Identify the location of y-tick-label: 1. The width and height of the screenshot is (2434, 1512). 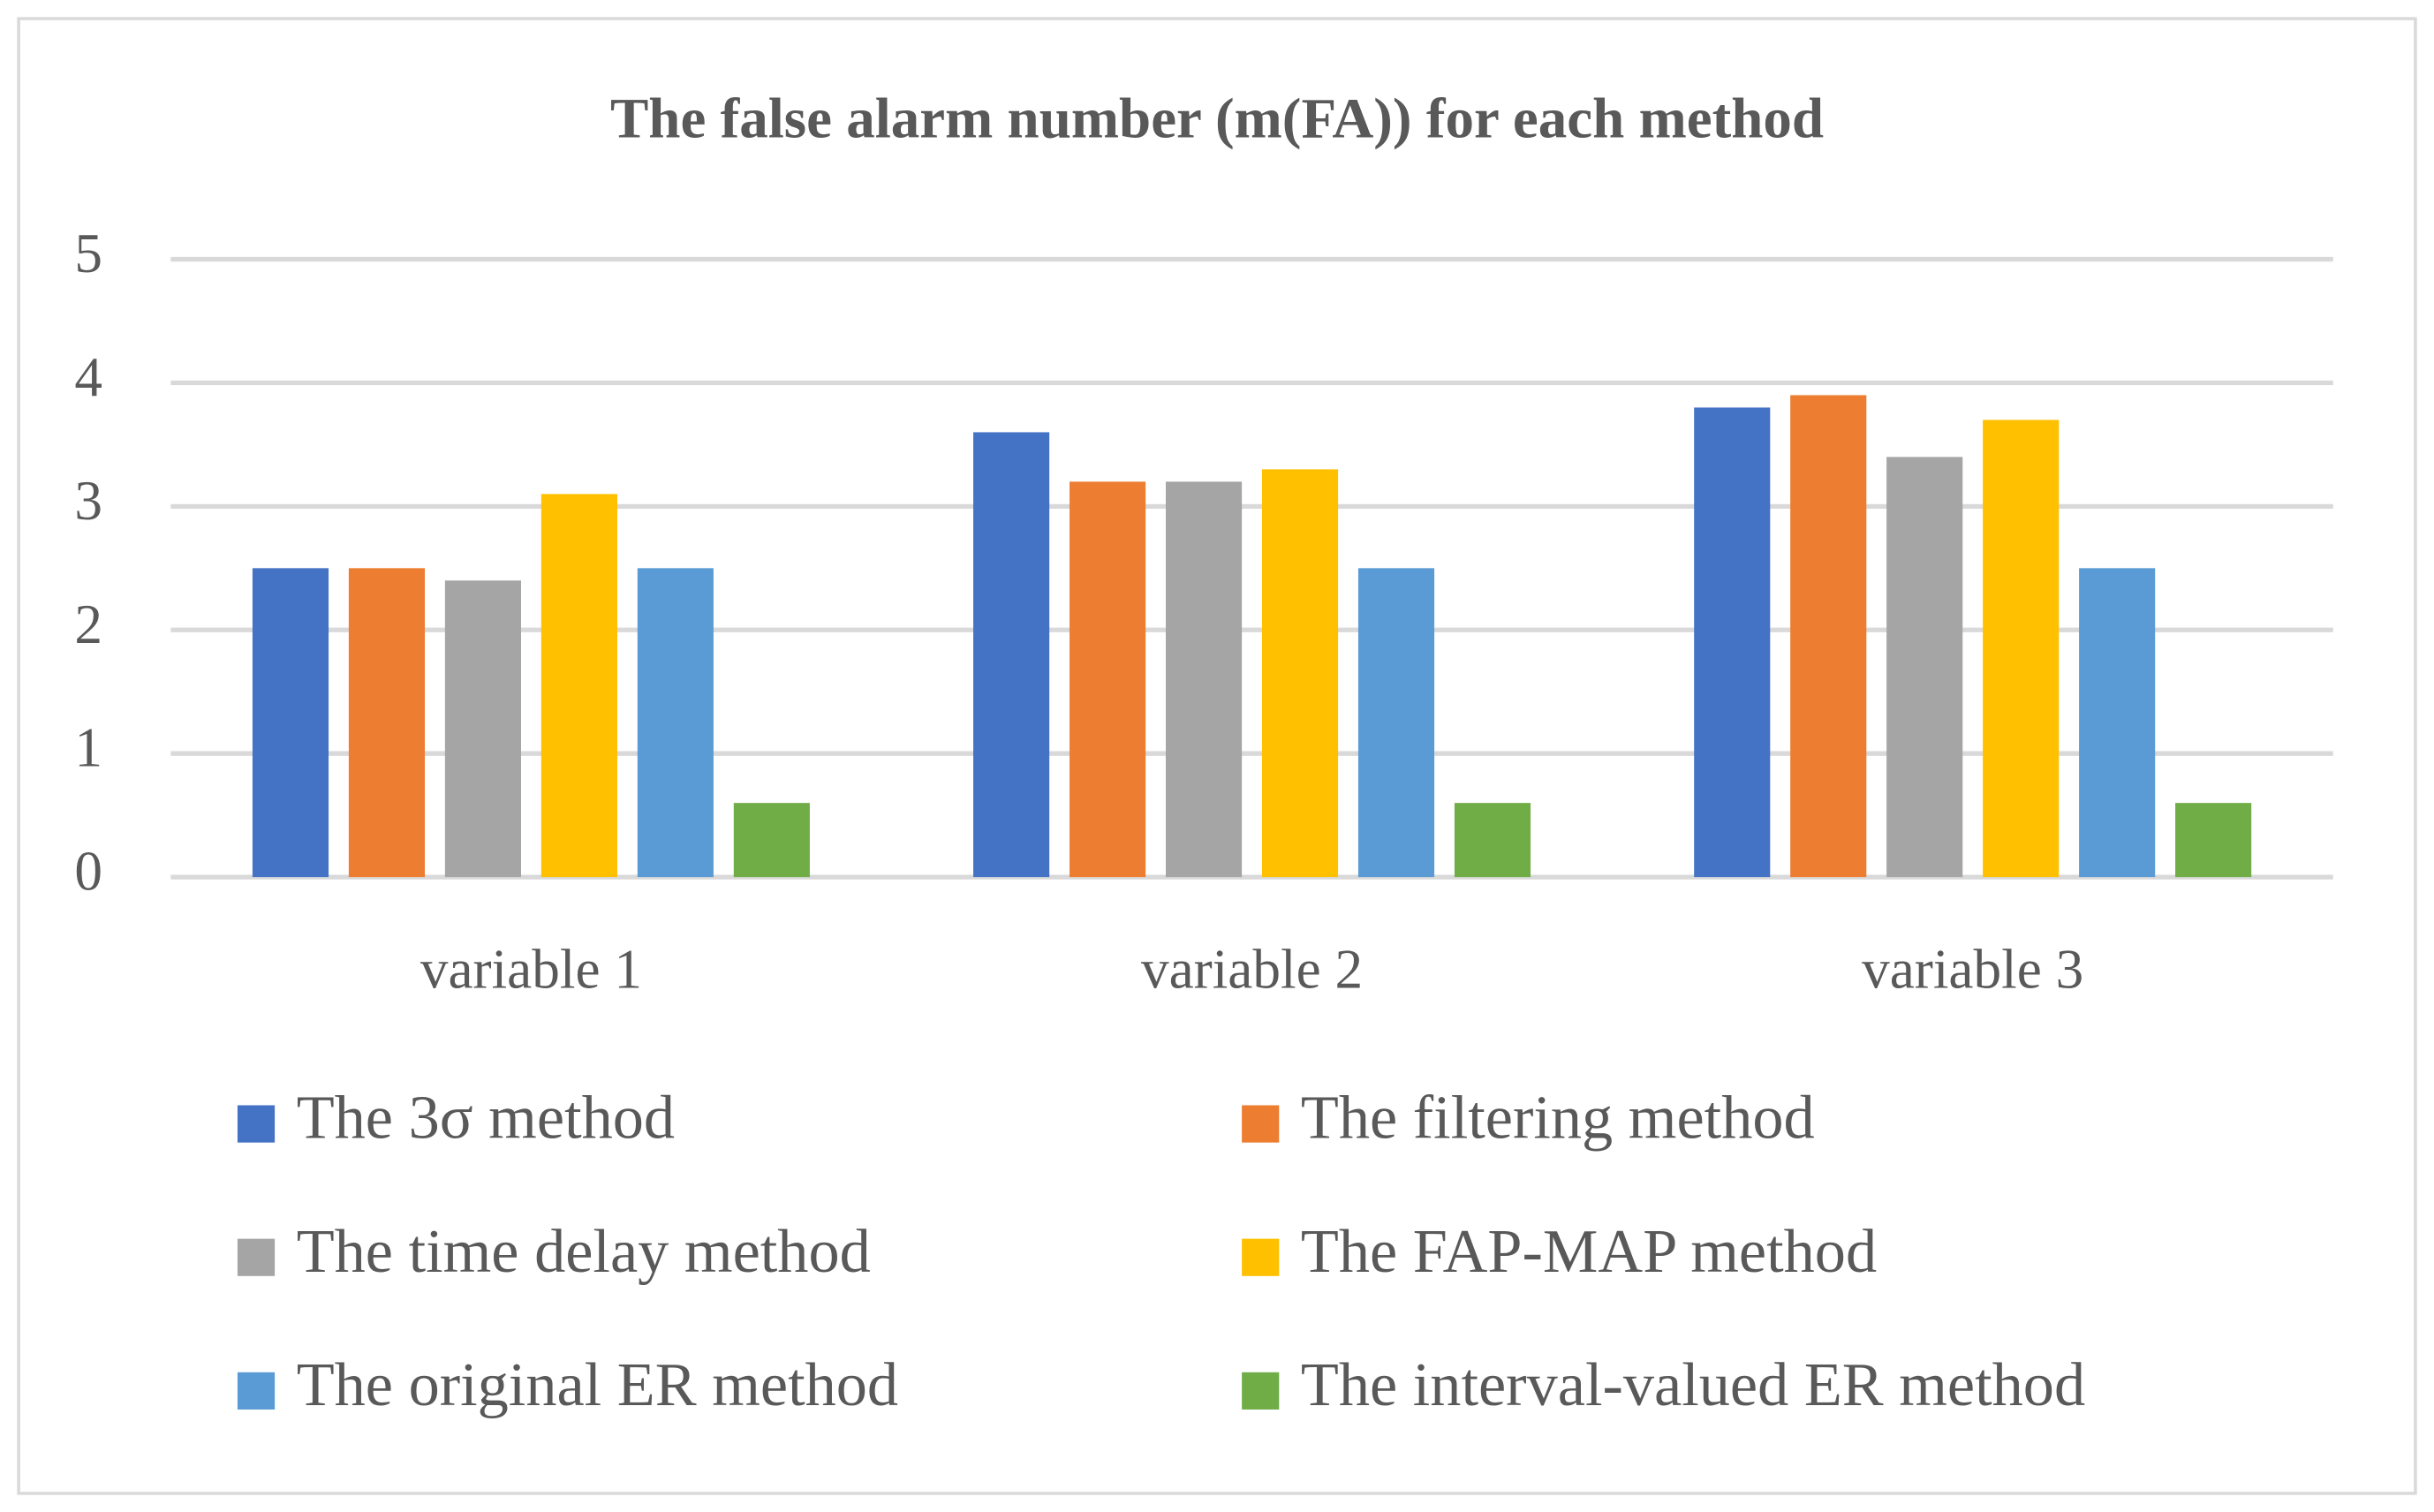
(88, 748).